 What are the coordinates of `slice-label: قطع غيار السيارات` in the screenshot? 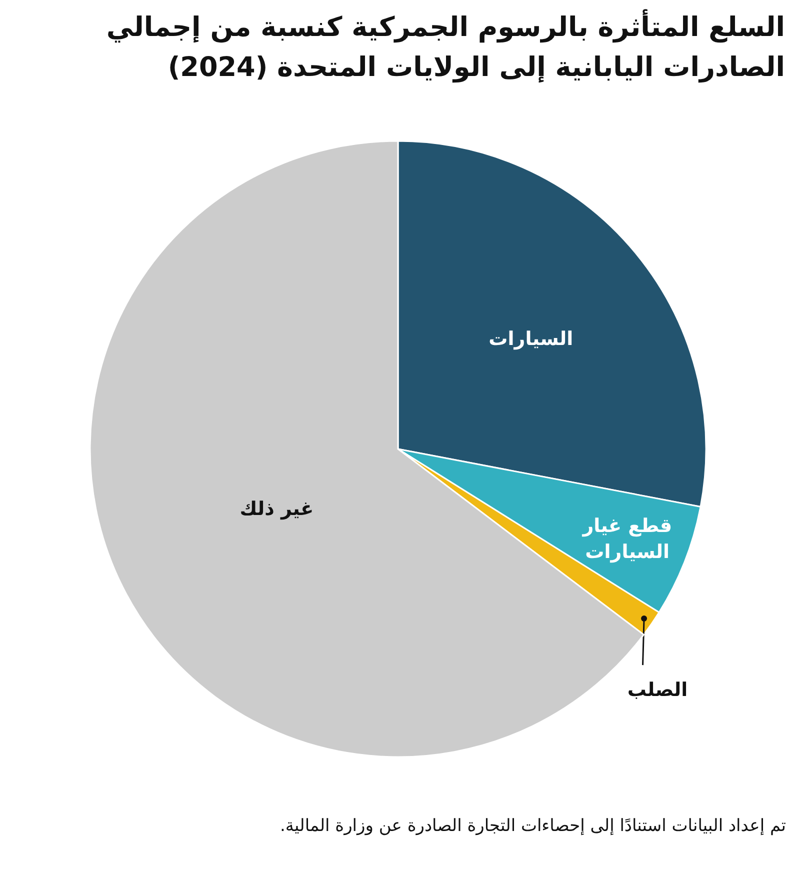 It's located at (627, 539).